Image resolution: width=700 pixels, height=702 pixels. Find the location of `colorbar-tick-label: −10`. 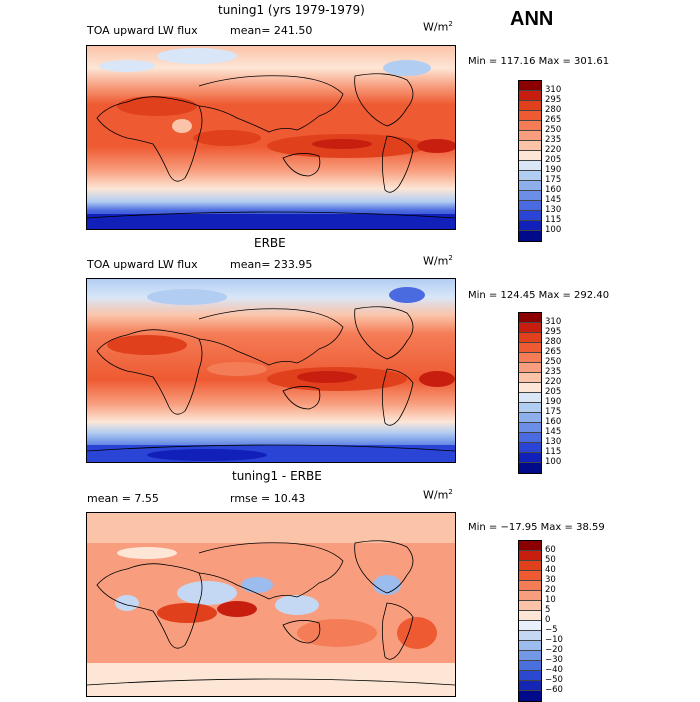

colorbar-tick-label: −10 is located at coordinates (554, 640).